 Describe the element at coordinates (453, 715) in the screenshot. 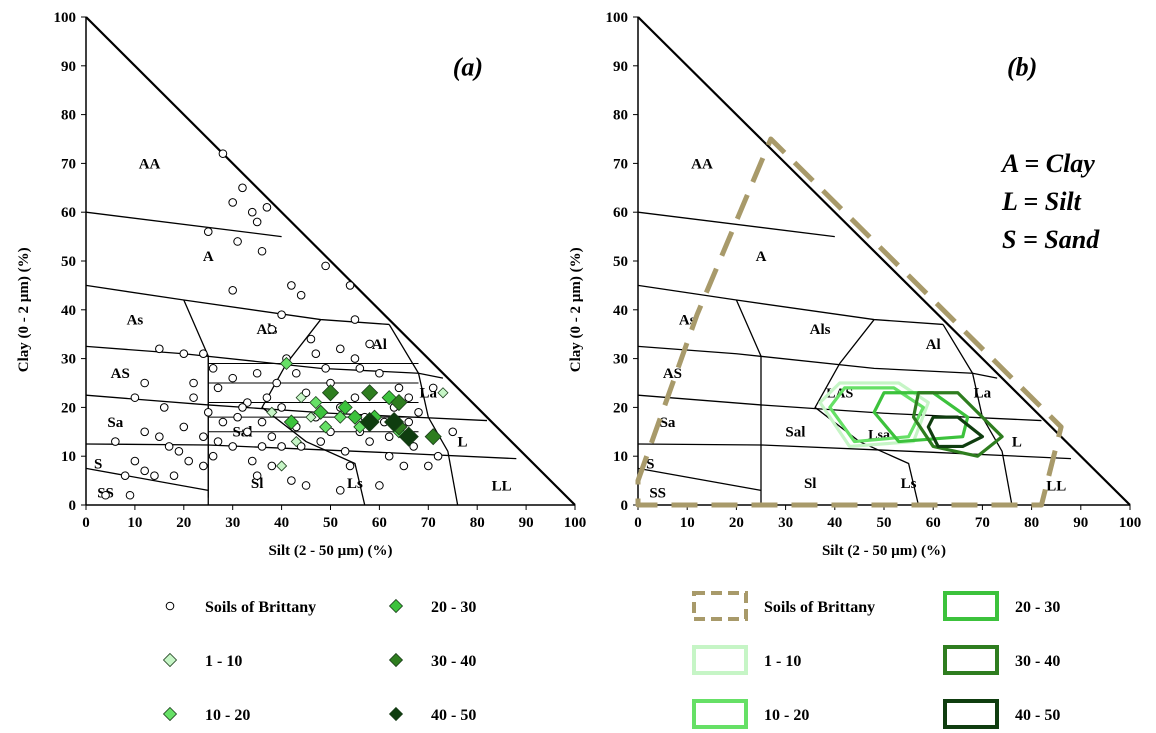

I see `legend-label-40-50: 40 - 50` at that location.